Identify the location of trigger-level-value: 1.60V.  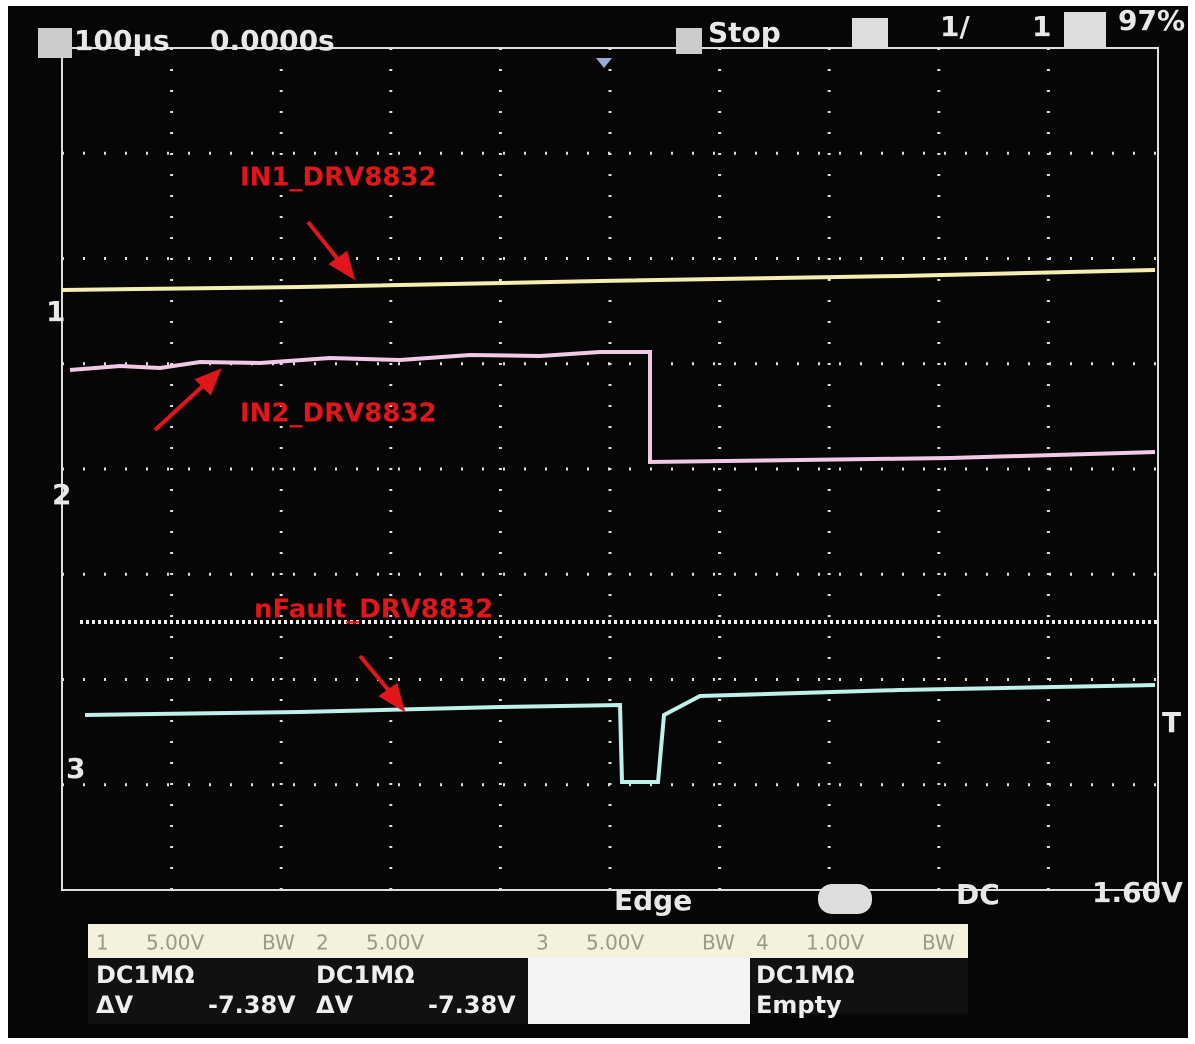
(1137, 892).